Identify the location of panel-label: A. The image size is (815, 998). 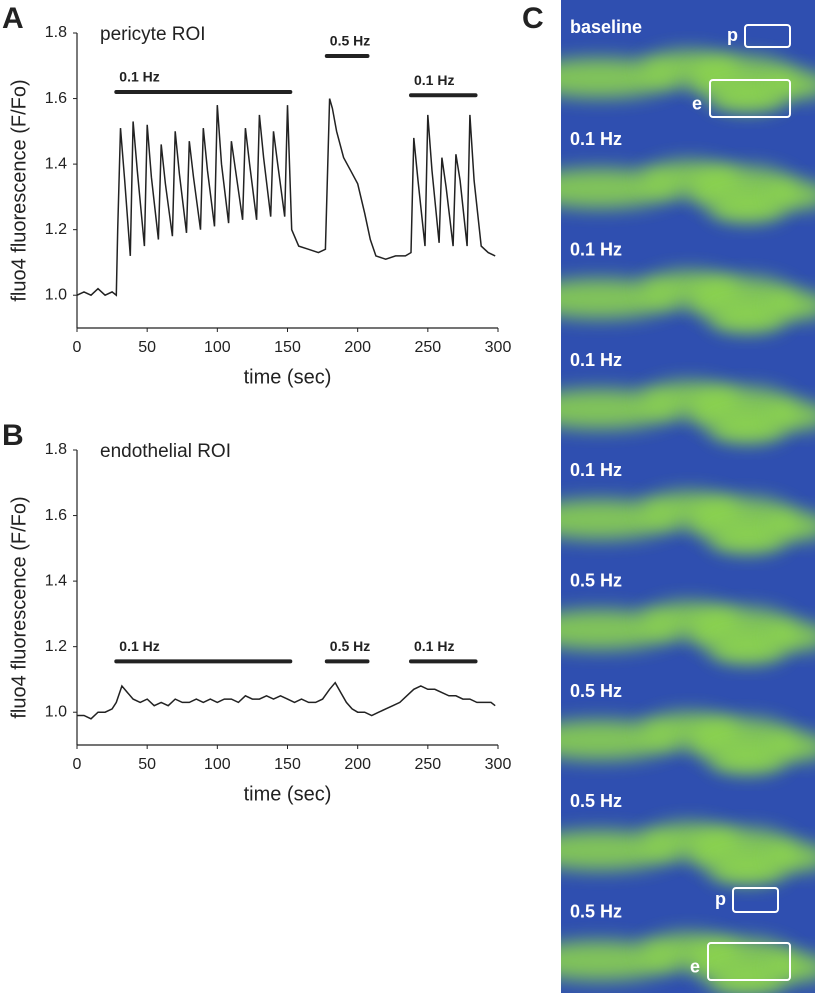
(13, 18).